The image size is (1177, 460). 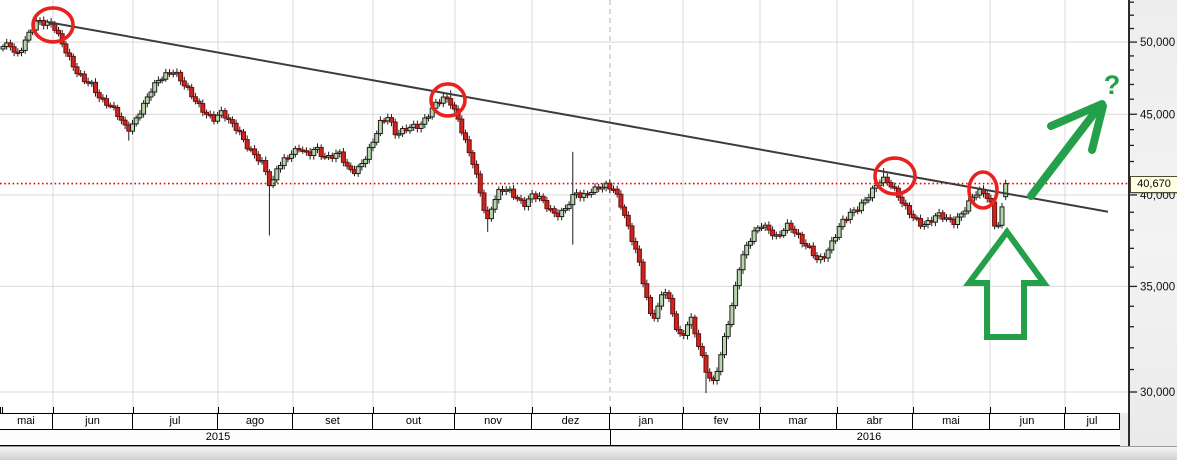 What do you see at coordinates (571, 421) in the screenshot?
I see `month-cell-dez: dez` at bounding box center [571, 421].